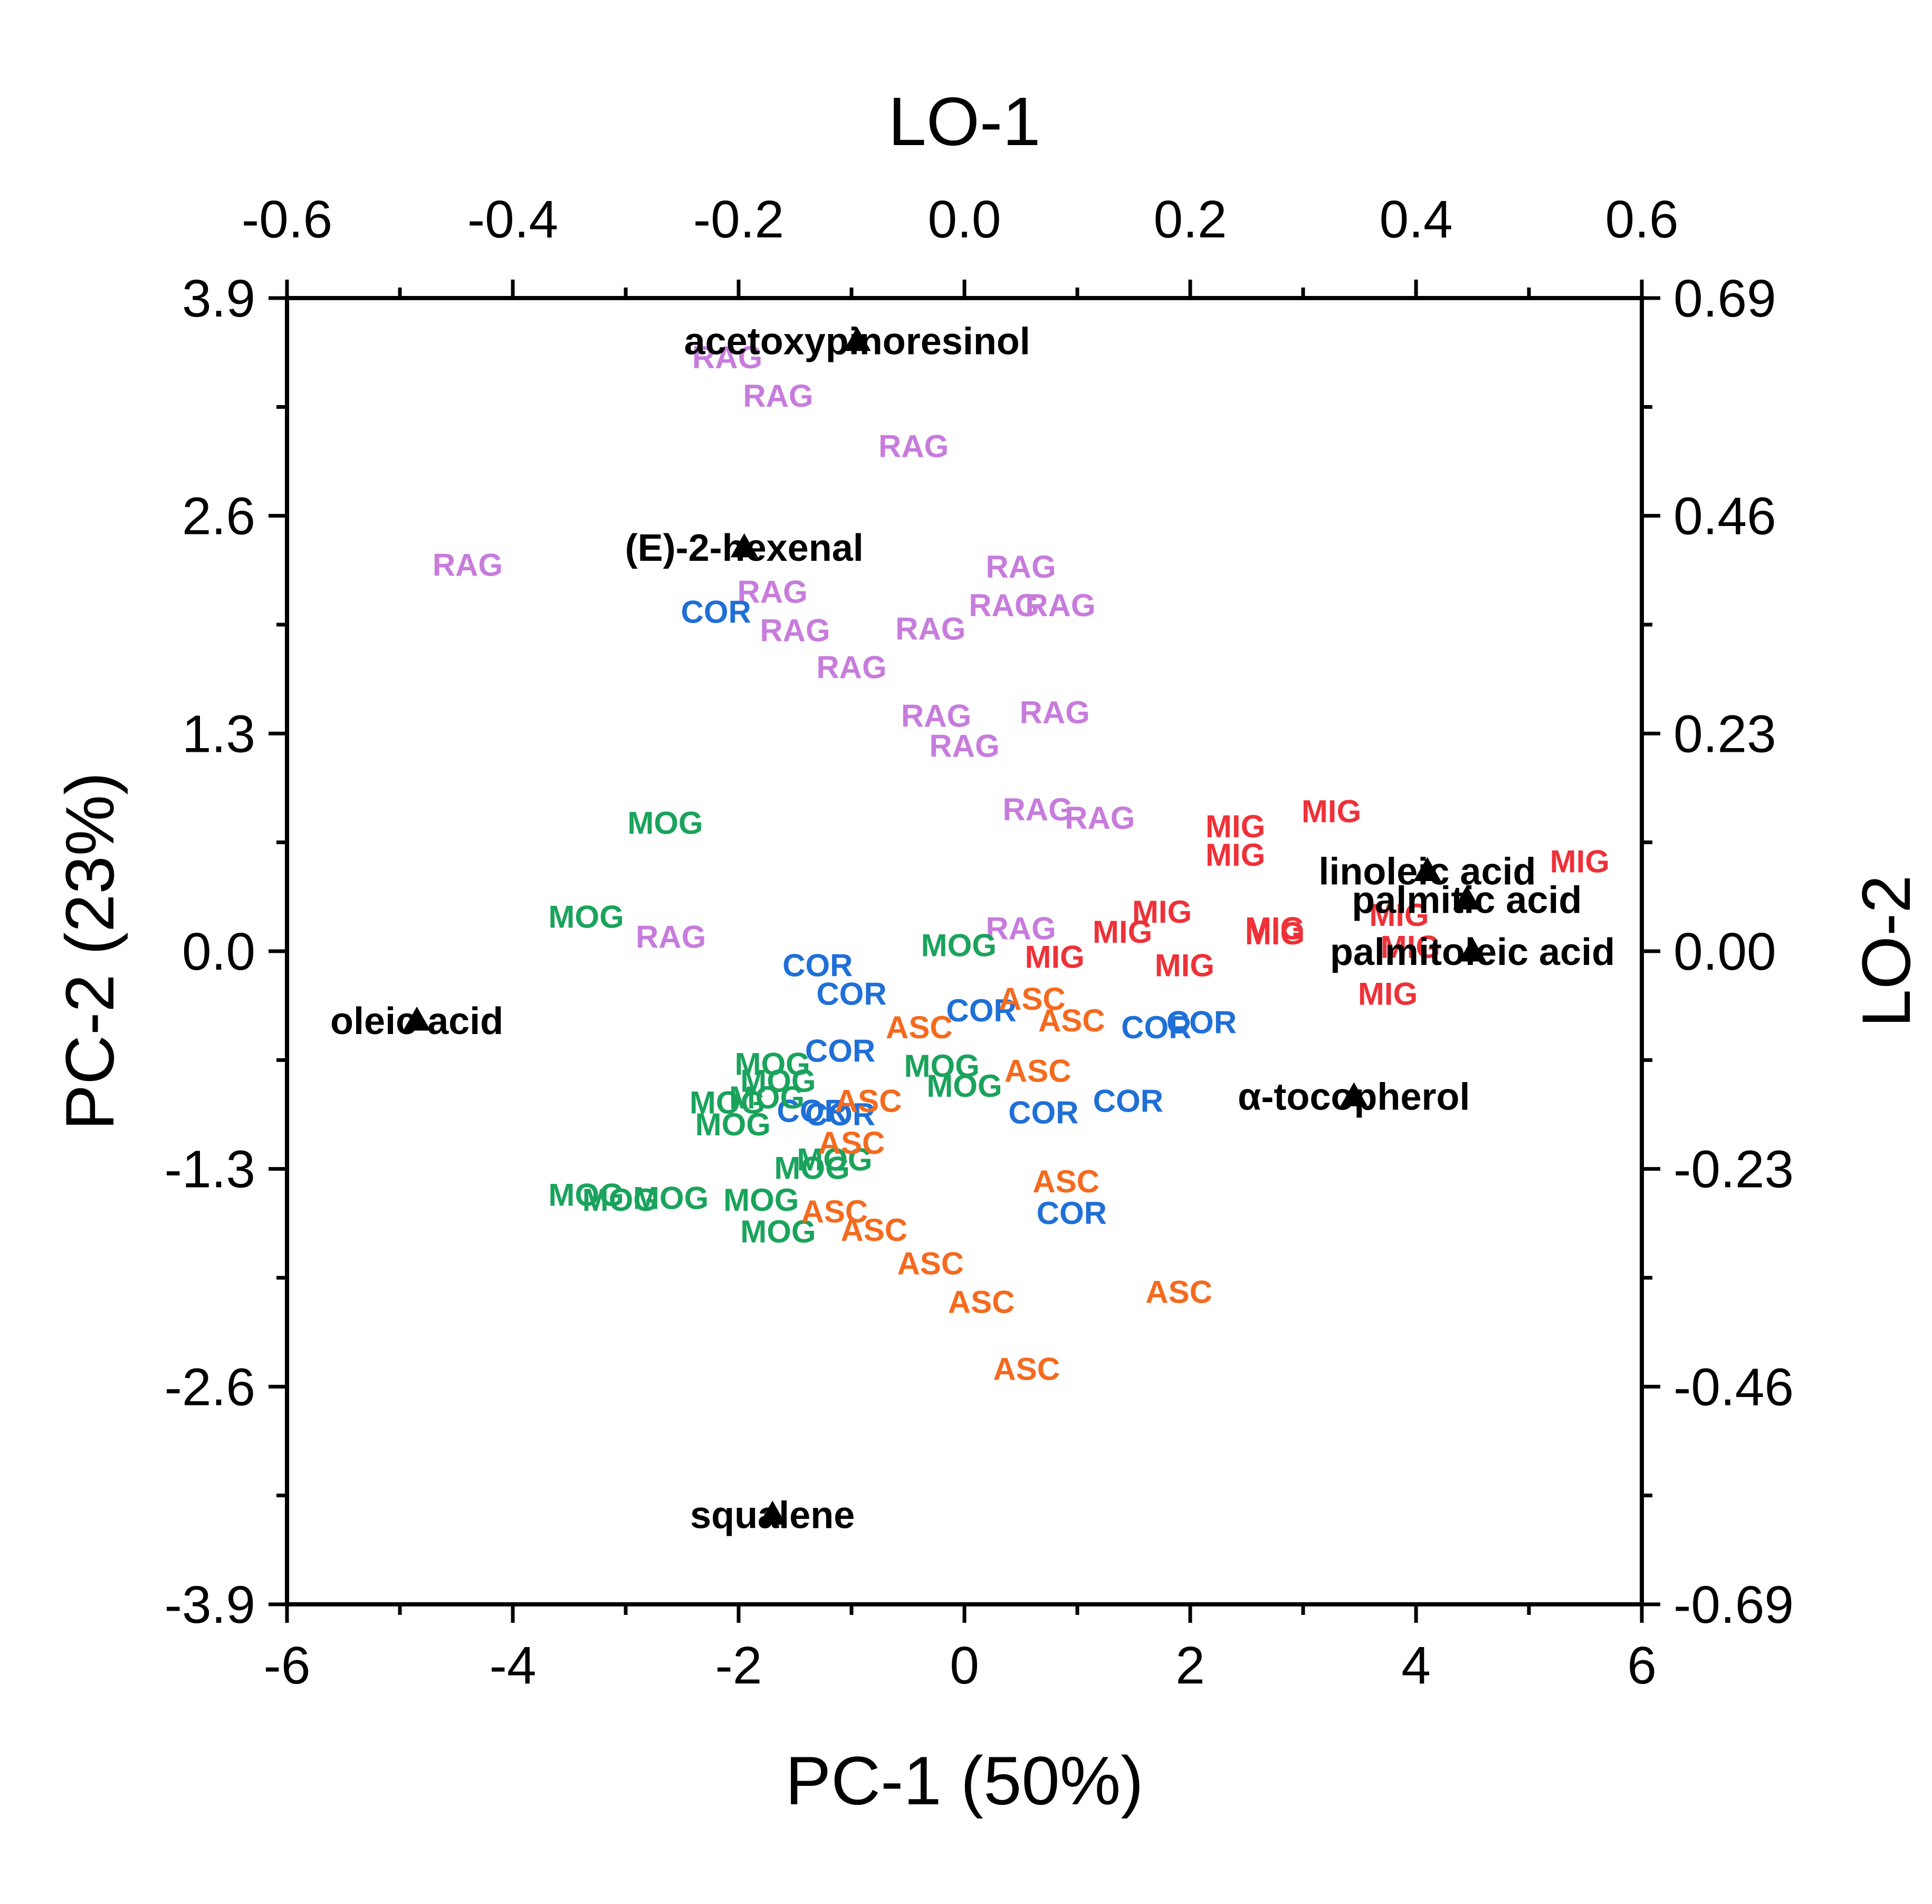 Image resolution: width=1932 pixels, height=1904 pixels. I want to click on loading-label: acetoxypinoresinol, so click(857, 342).